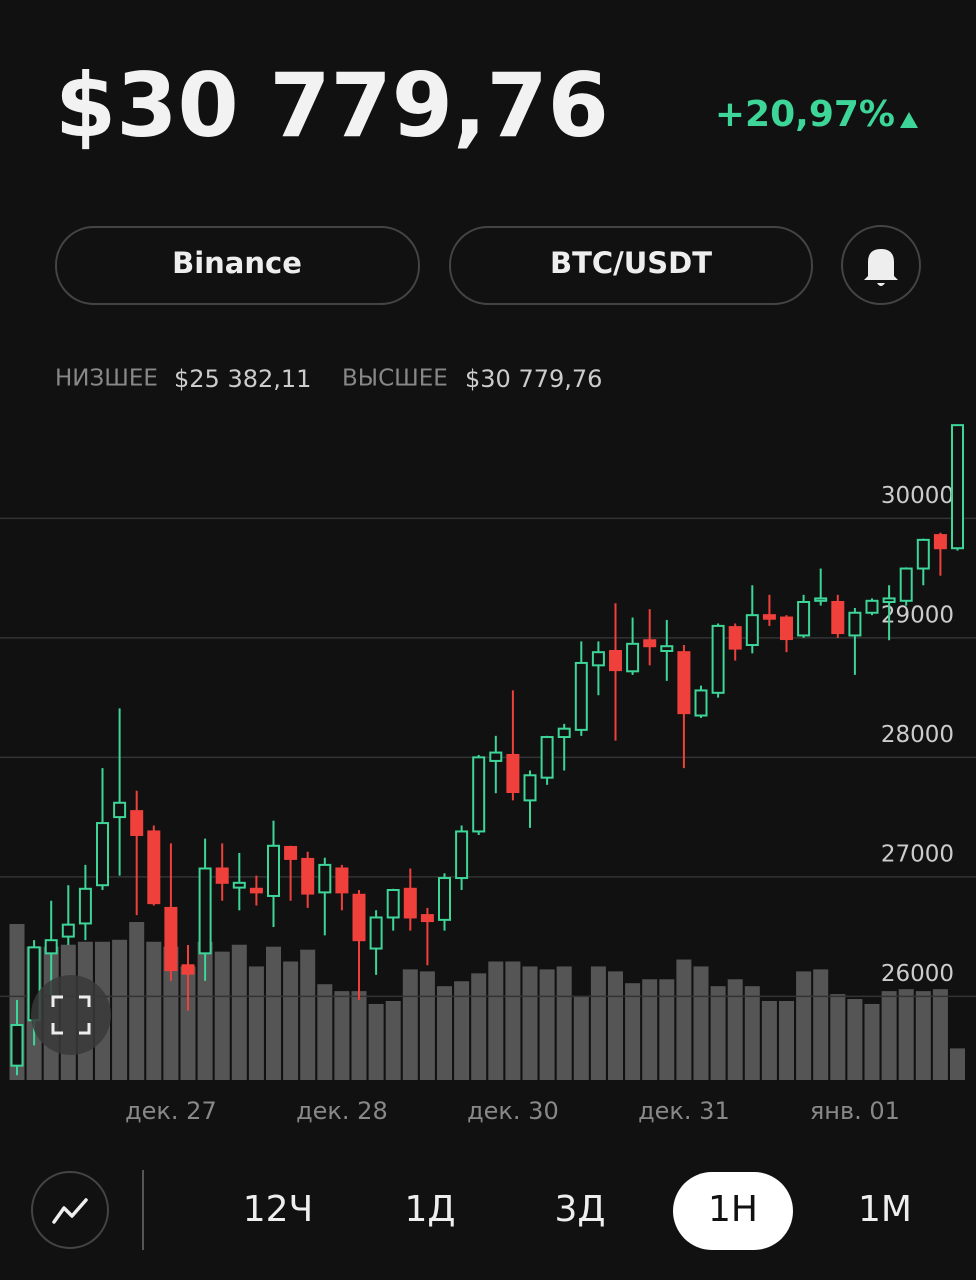 Image resolution: width=976 pixels, height=1280 pixels. I want to click on chart-type-button, so click(70, 1210).